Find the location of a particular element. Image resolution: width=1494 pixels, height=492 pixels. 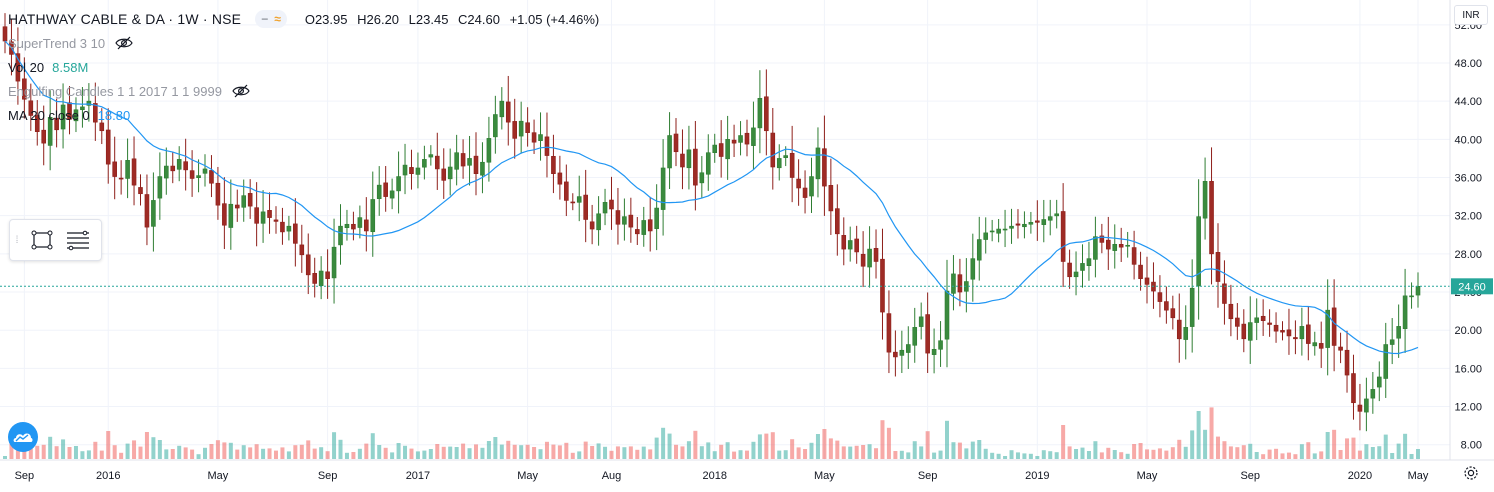

indicator-volume: Vol 20 8.58M is located at coordinates (306, 67).